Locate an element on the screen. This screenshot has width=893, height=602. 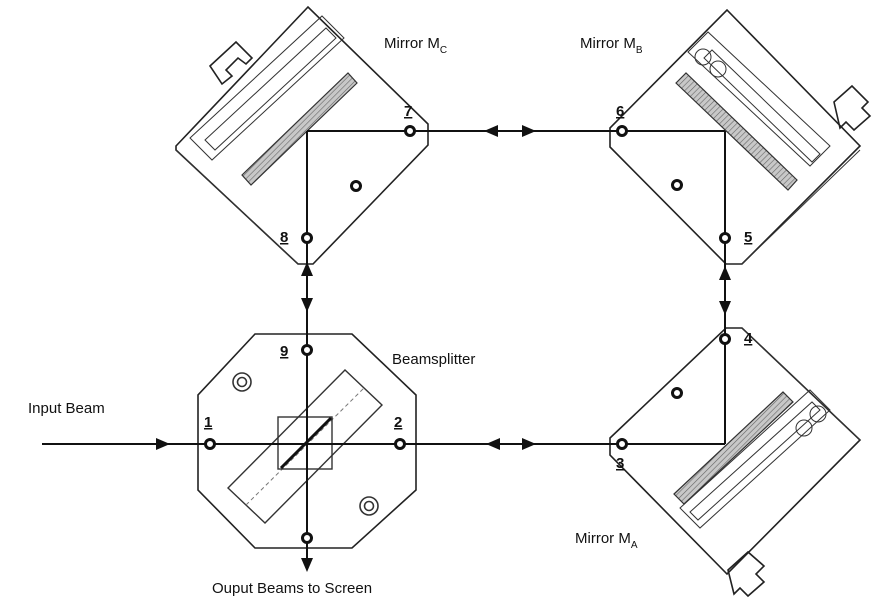
mirror-ma-label: Mirror MA is located at coordinates (606, 540).